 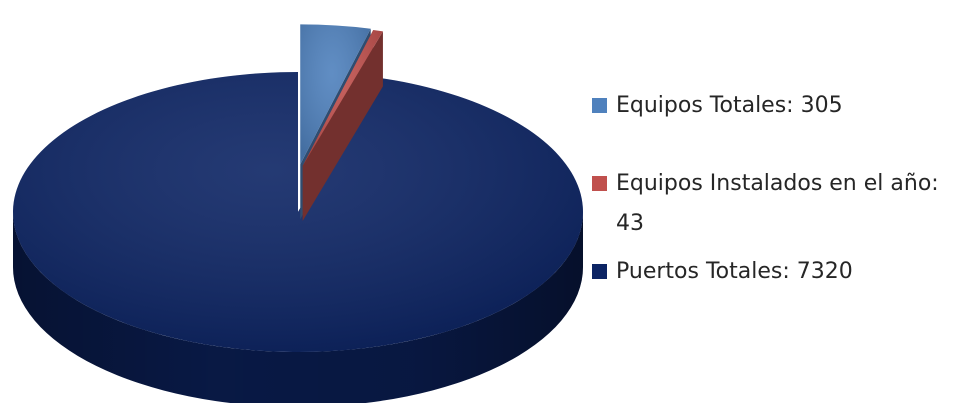 What do you see at coordinates (599, 105) in the screenshot?
I see `legend-swatch-equipos-totales` at bounding box center [599, 105].